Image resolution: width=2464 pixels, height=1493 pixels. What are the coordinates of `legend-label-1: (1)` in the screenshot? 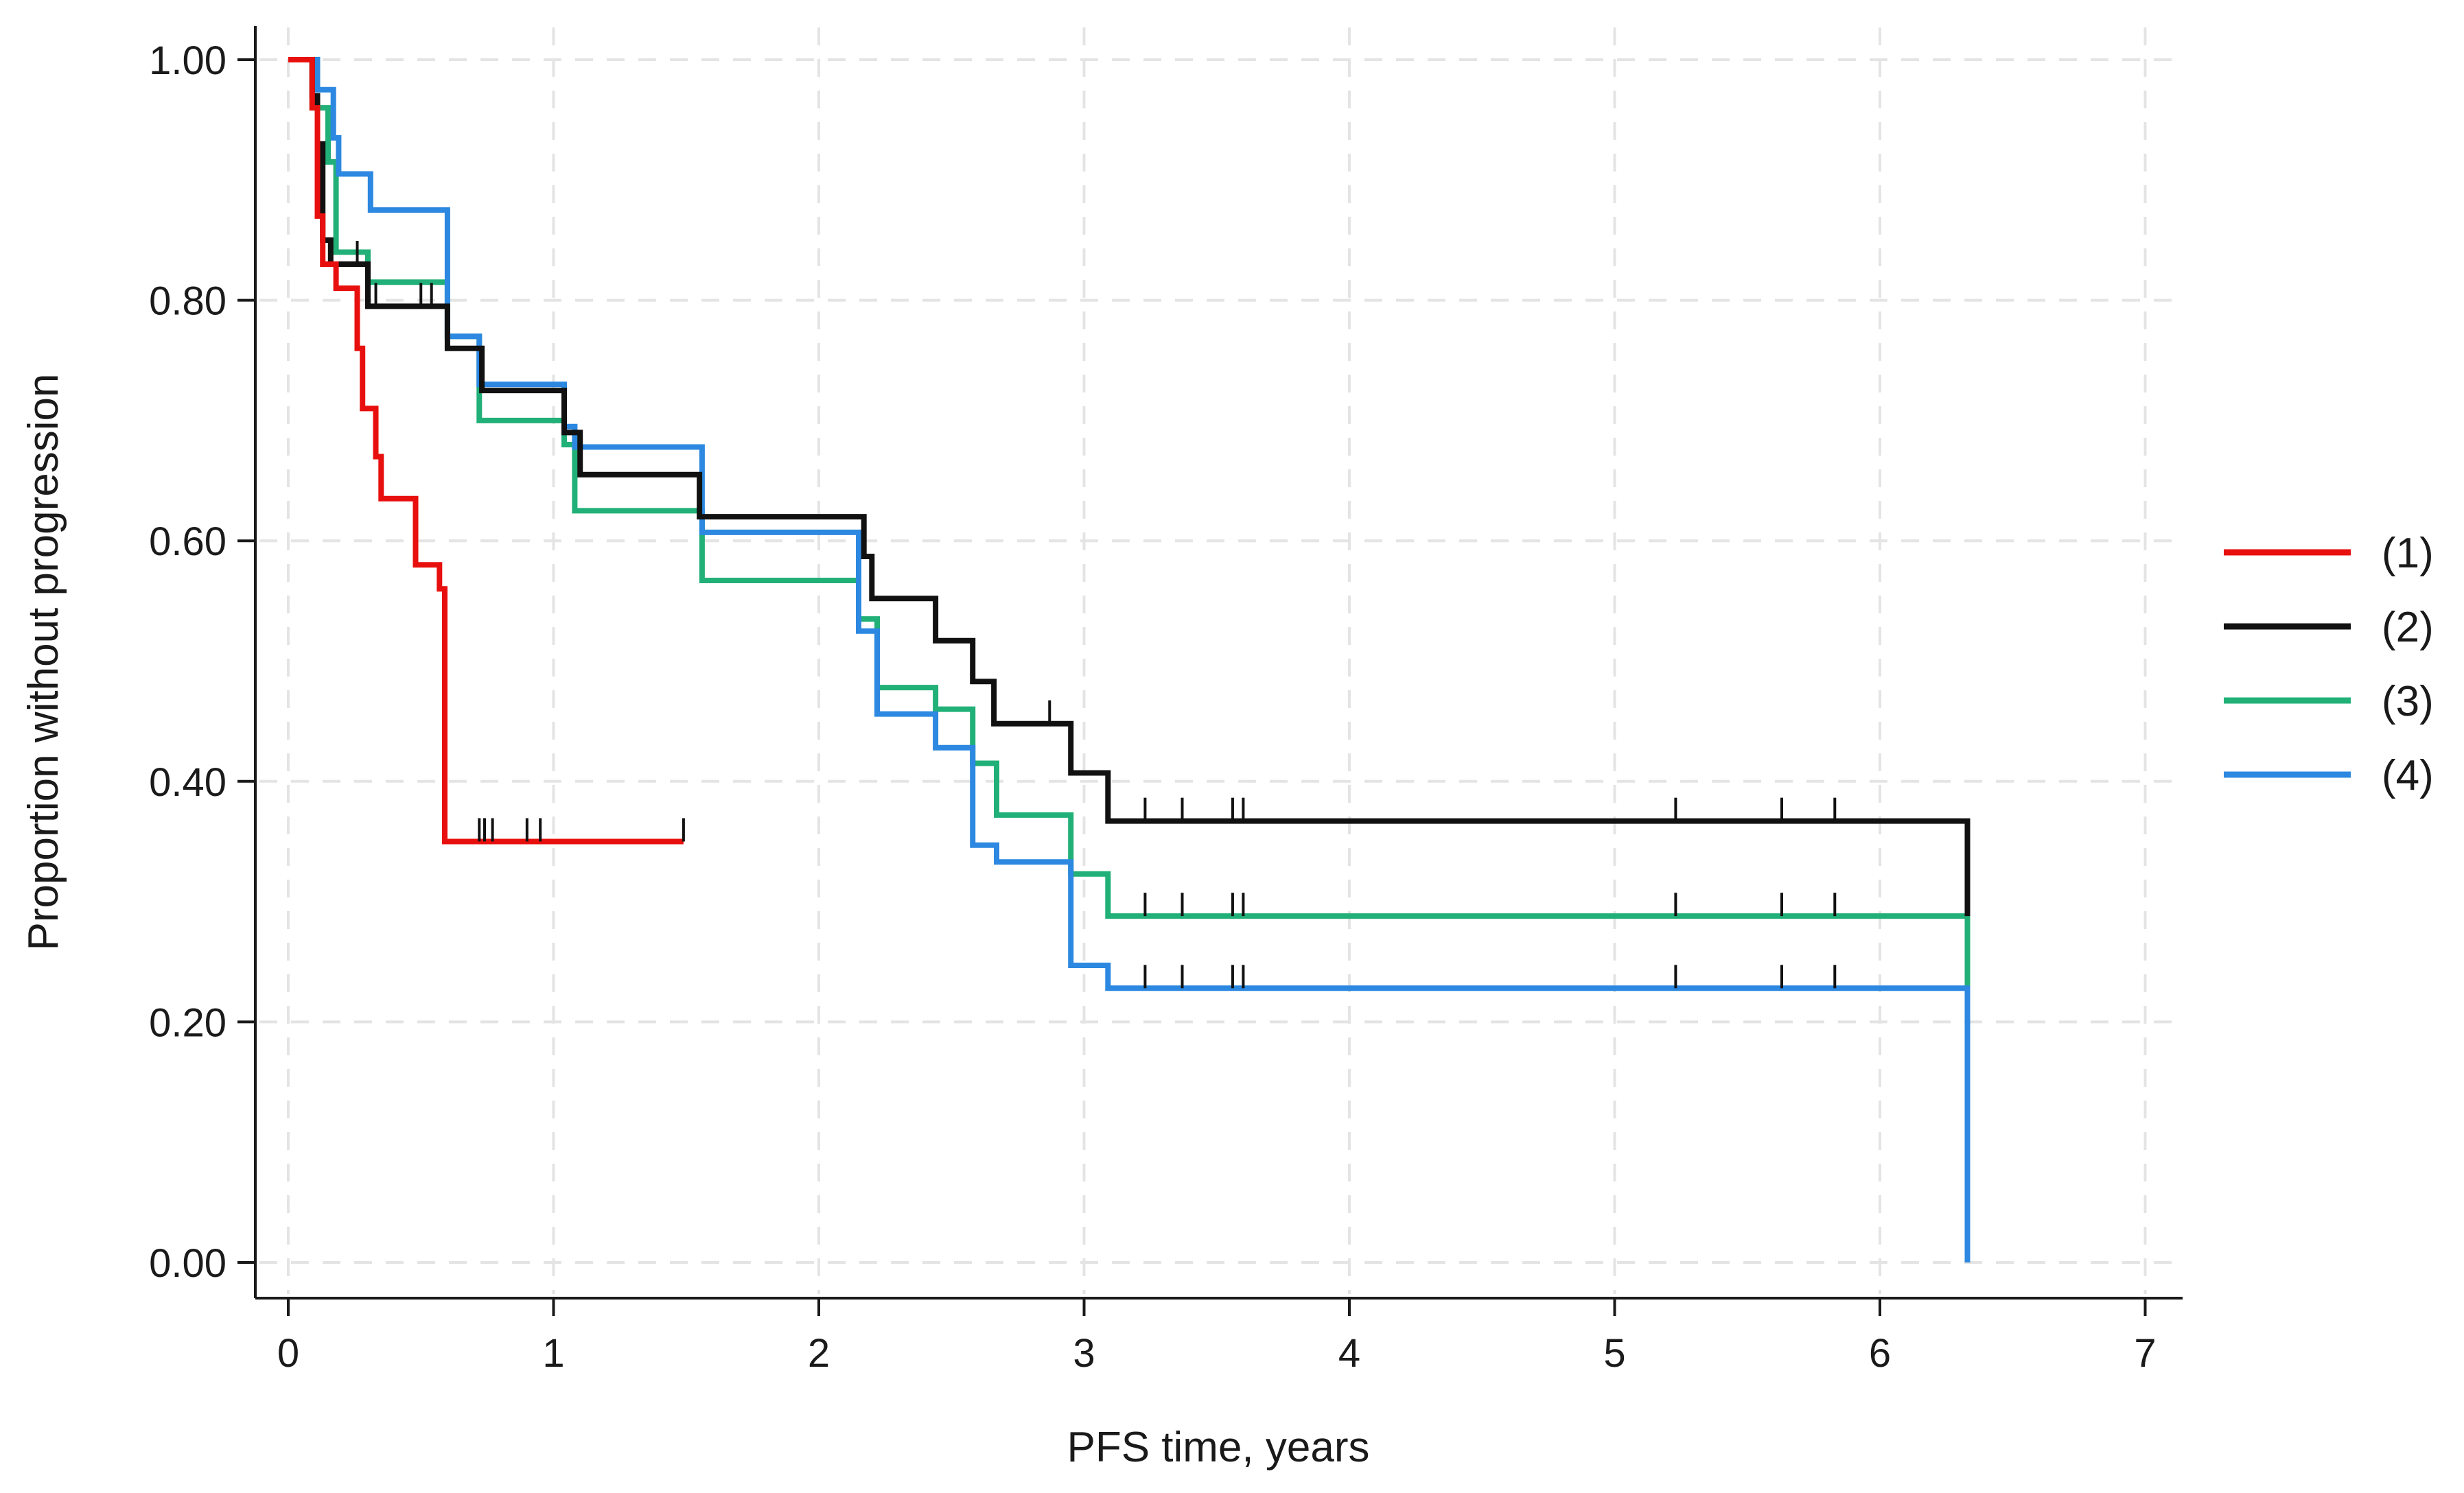 It's located at (2408, 553).